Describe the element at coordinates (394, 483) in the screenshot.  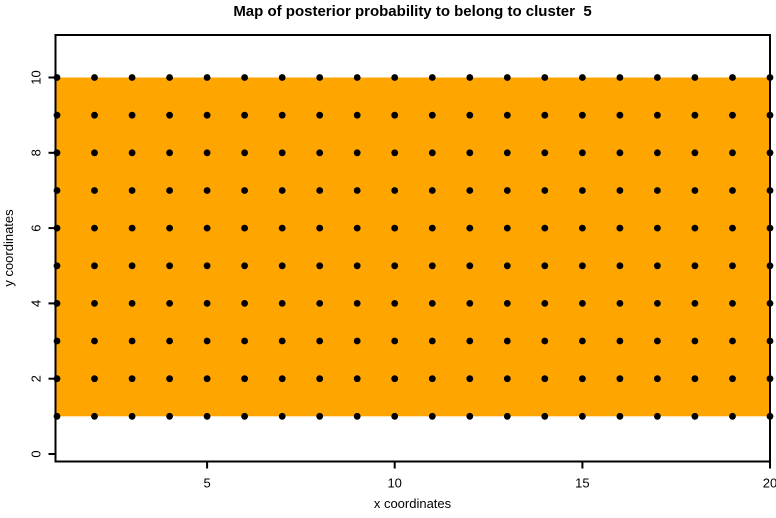
I see `x-tick-label: 10` at that location.